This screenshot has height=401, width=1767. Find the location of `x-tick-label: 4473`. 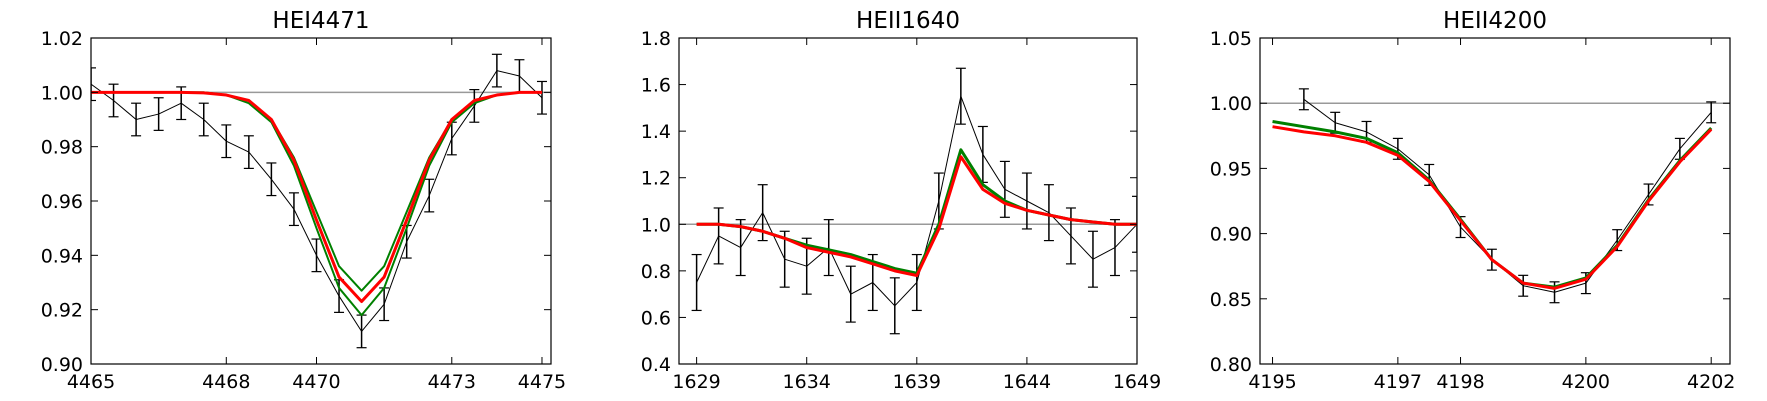

x-tick-label: 4473 is located at coordinates (452, 382).